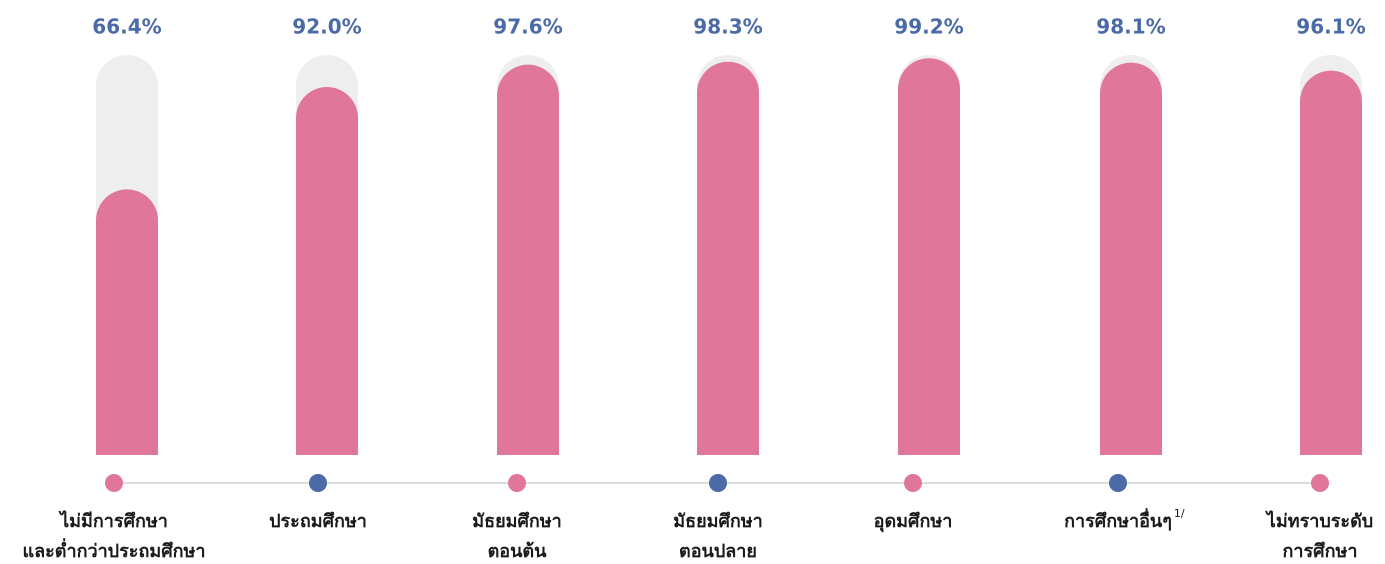  I want to click on value-label: 98.3%, so click(727, 27).